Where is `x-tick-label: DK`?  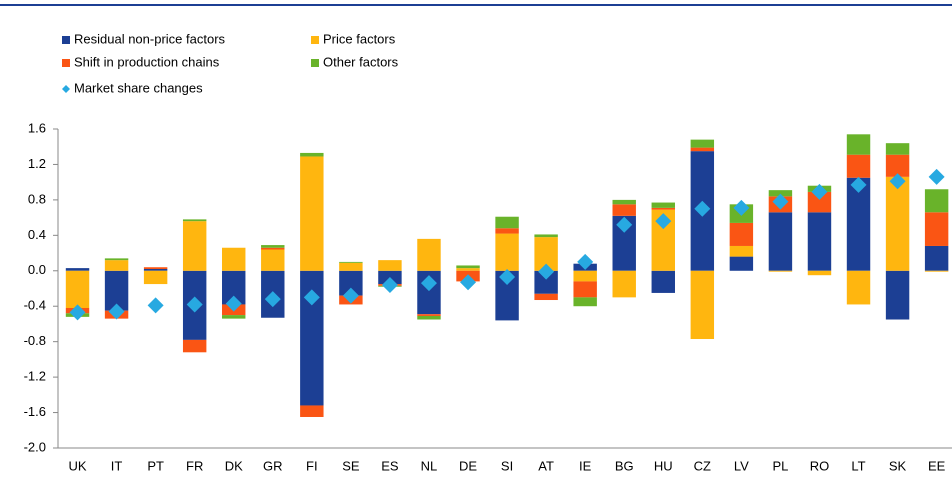
x-tick-label: DK is located at coordinates (234, 465).